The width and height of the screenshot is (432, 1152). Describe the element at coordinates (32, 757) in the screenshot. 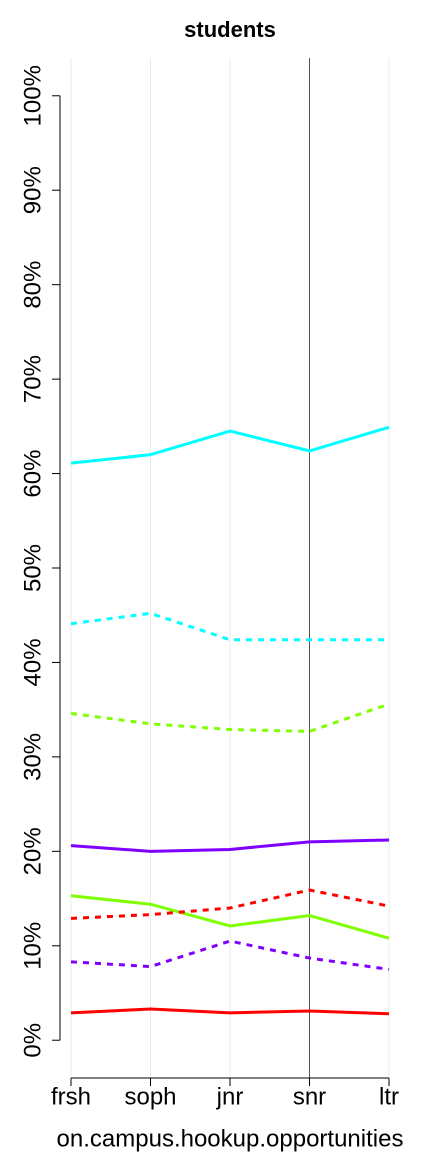

I see `y-tick-label: 30%` at that location.